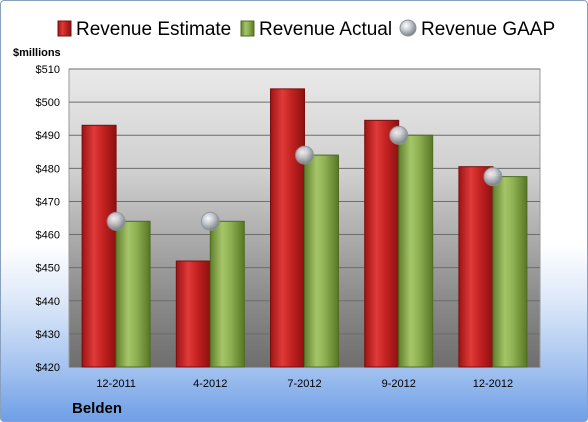  Describe the element at coordinates (48, 103) in the screenshot. I see `y-tick-label: $500` at that location.